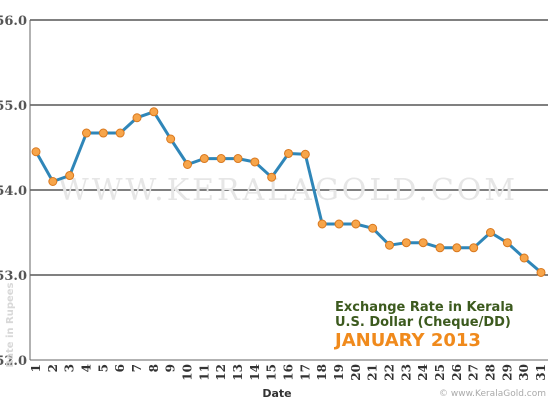  Describe the element at coordinates (492, 394) in the screenshot. I see `credit-text: © www.KeralaGold.com` at that location.